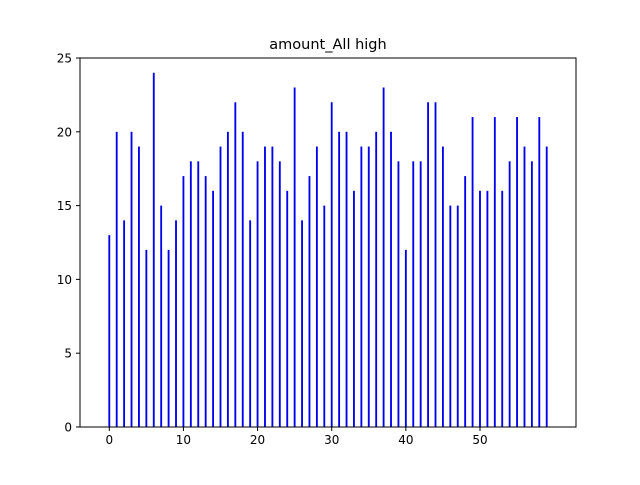  Describe the element at coordinates (64, 280) in the screenshot. I see `y-tick-label: 10` at that location.